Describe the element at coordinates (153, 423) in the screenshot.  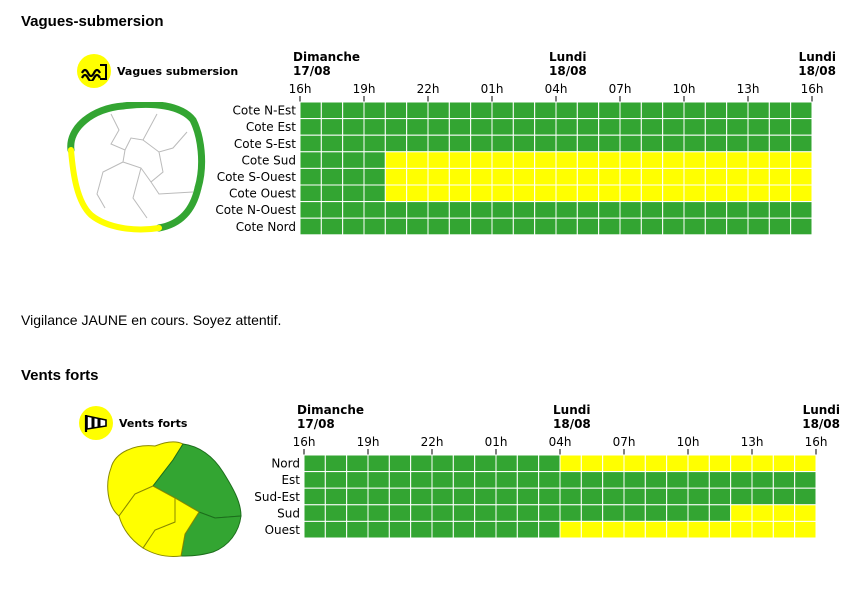
I see `vents-badge-label: Vents forts` at that location.